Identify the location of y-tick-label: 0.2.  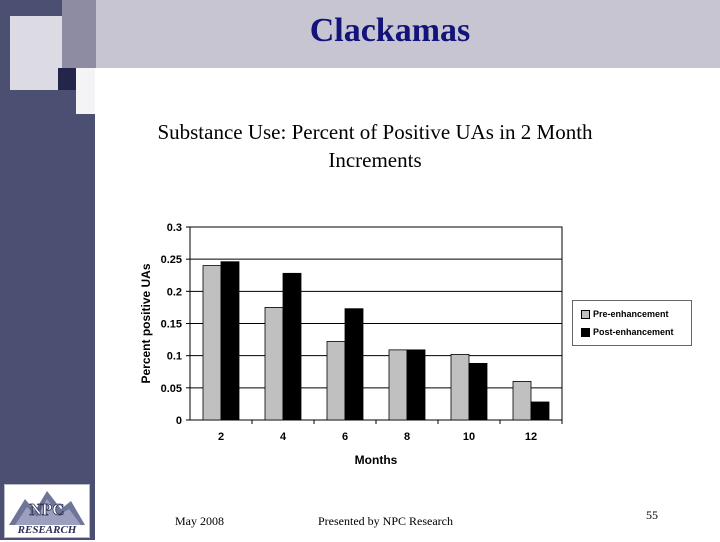
(174, 292).